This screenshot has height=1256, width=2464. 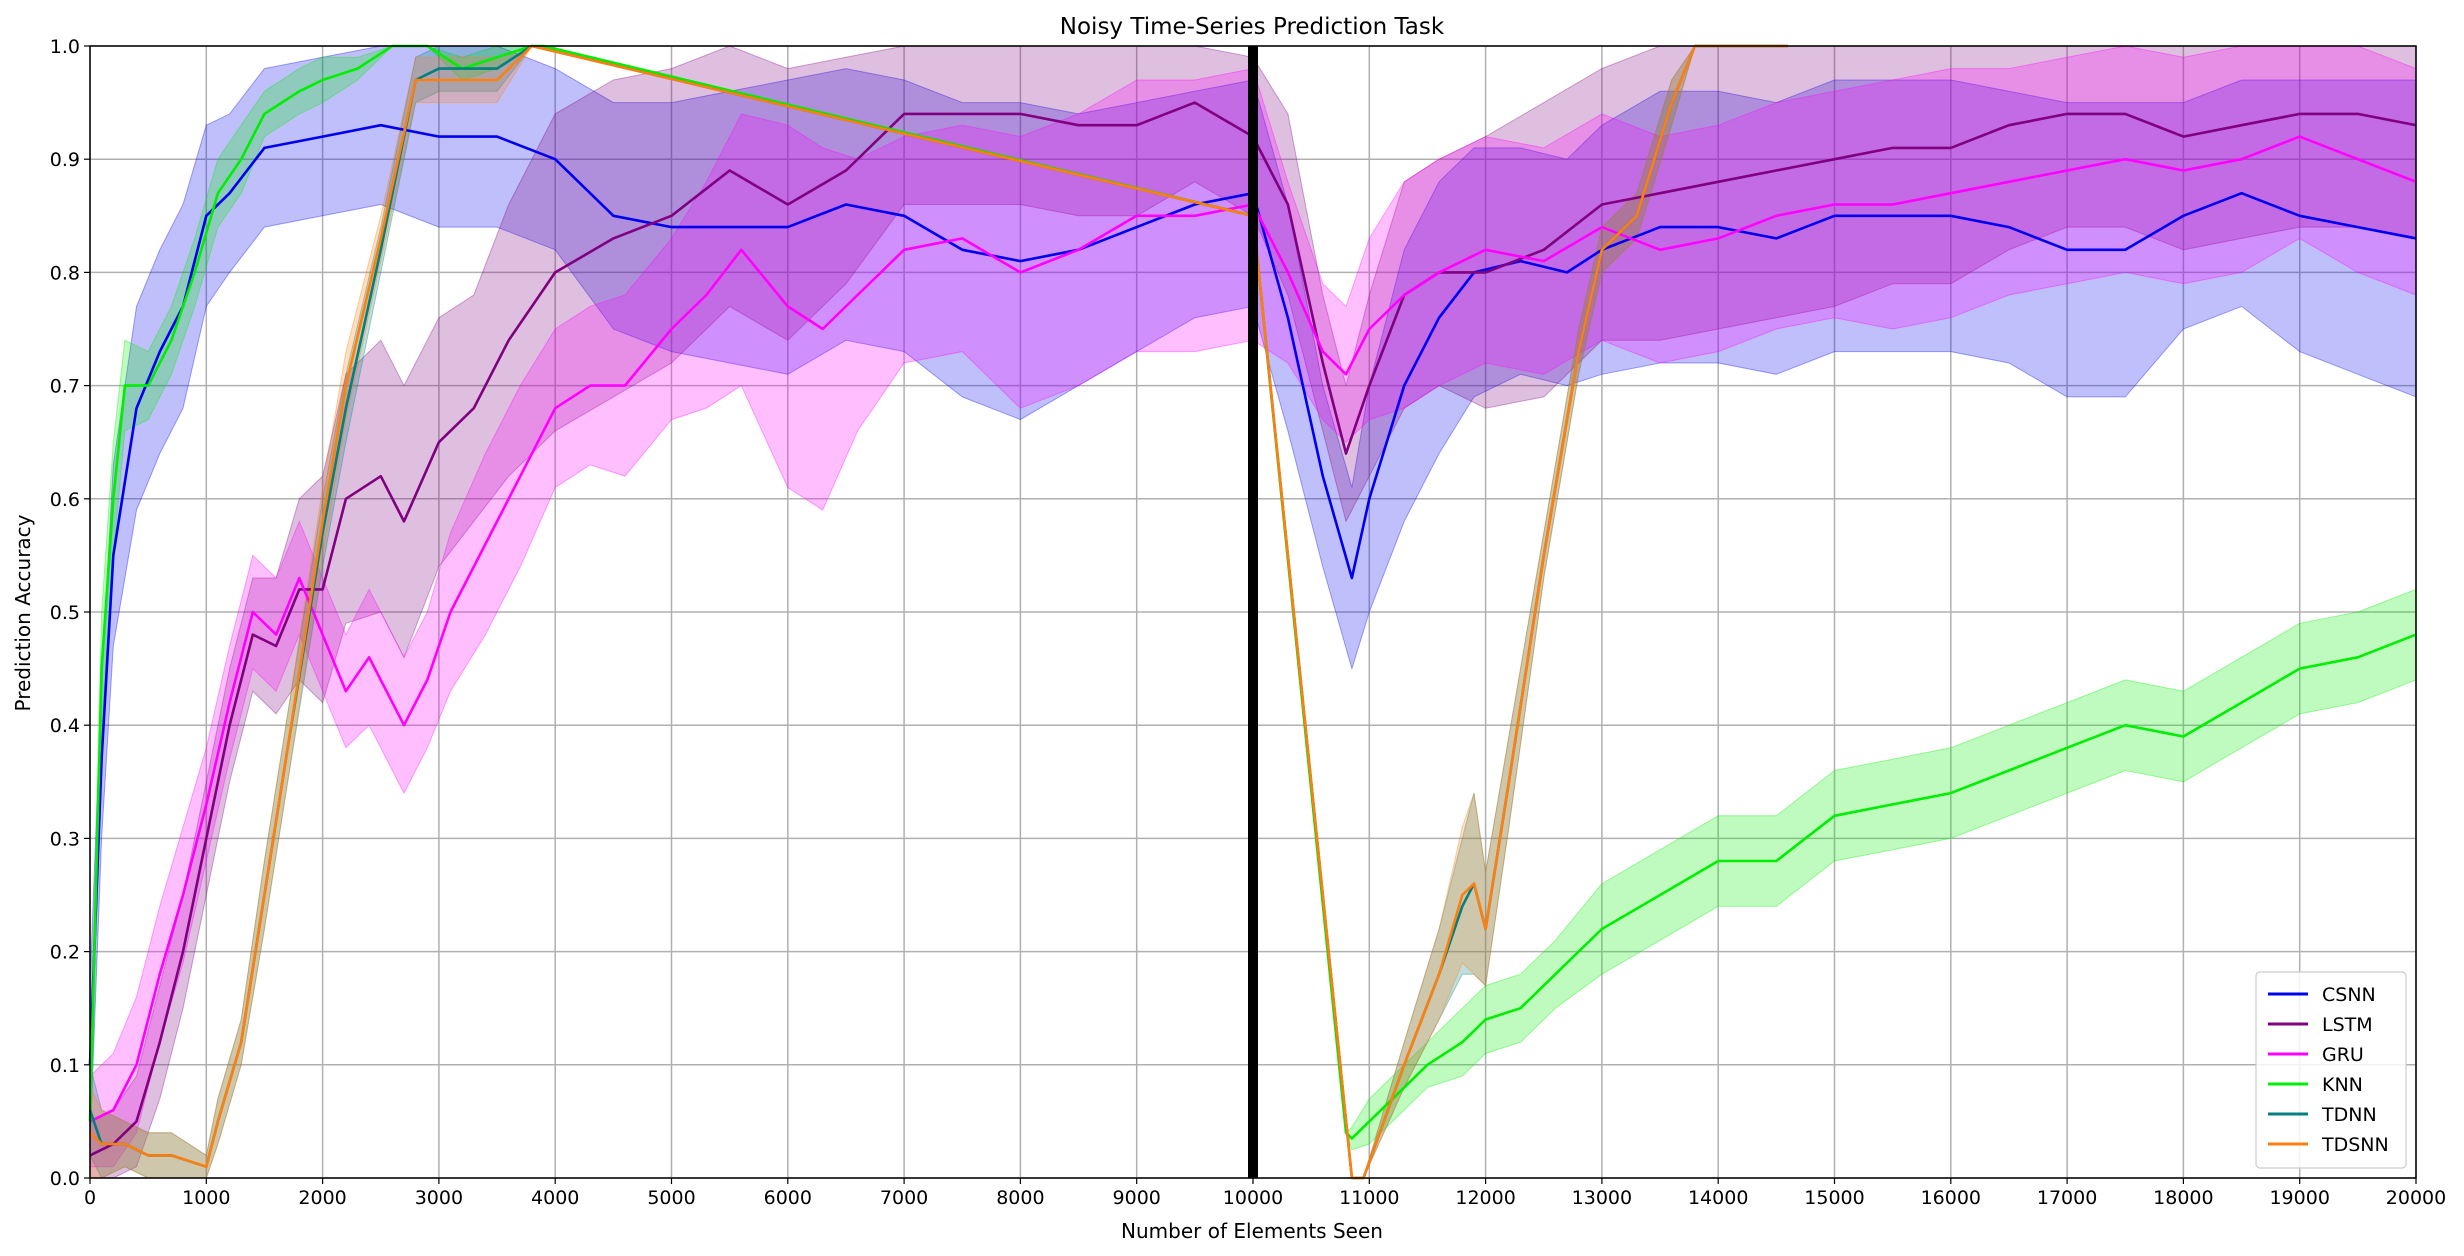 What do you see at coordinates (2299, 1198) in the screenshot?
I see `x-tick-label: 19000` at bounding box center [2299, 1198].